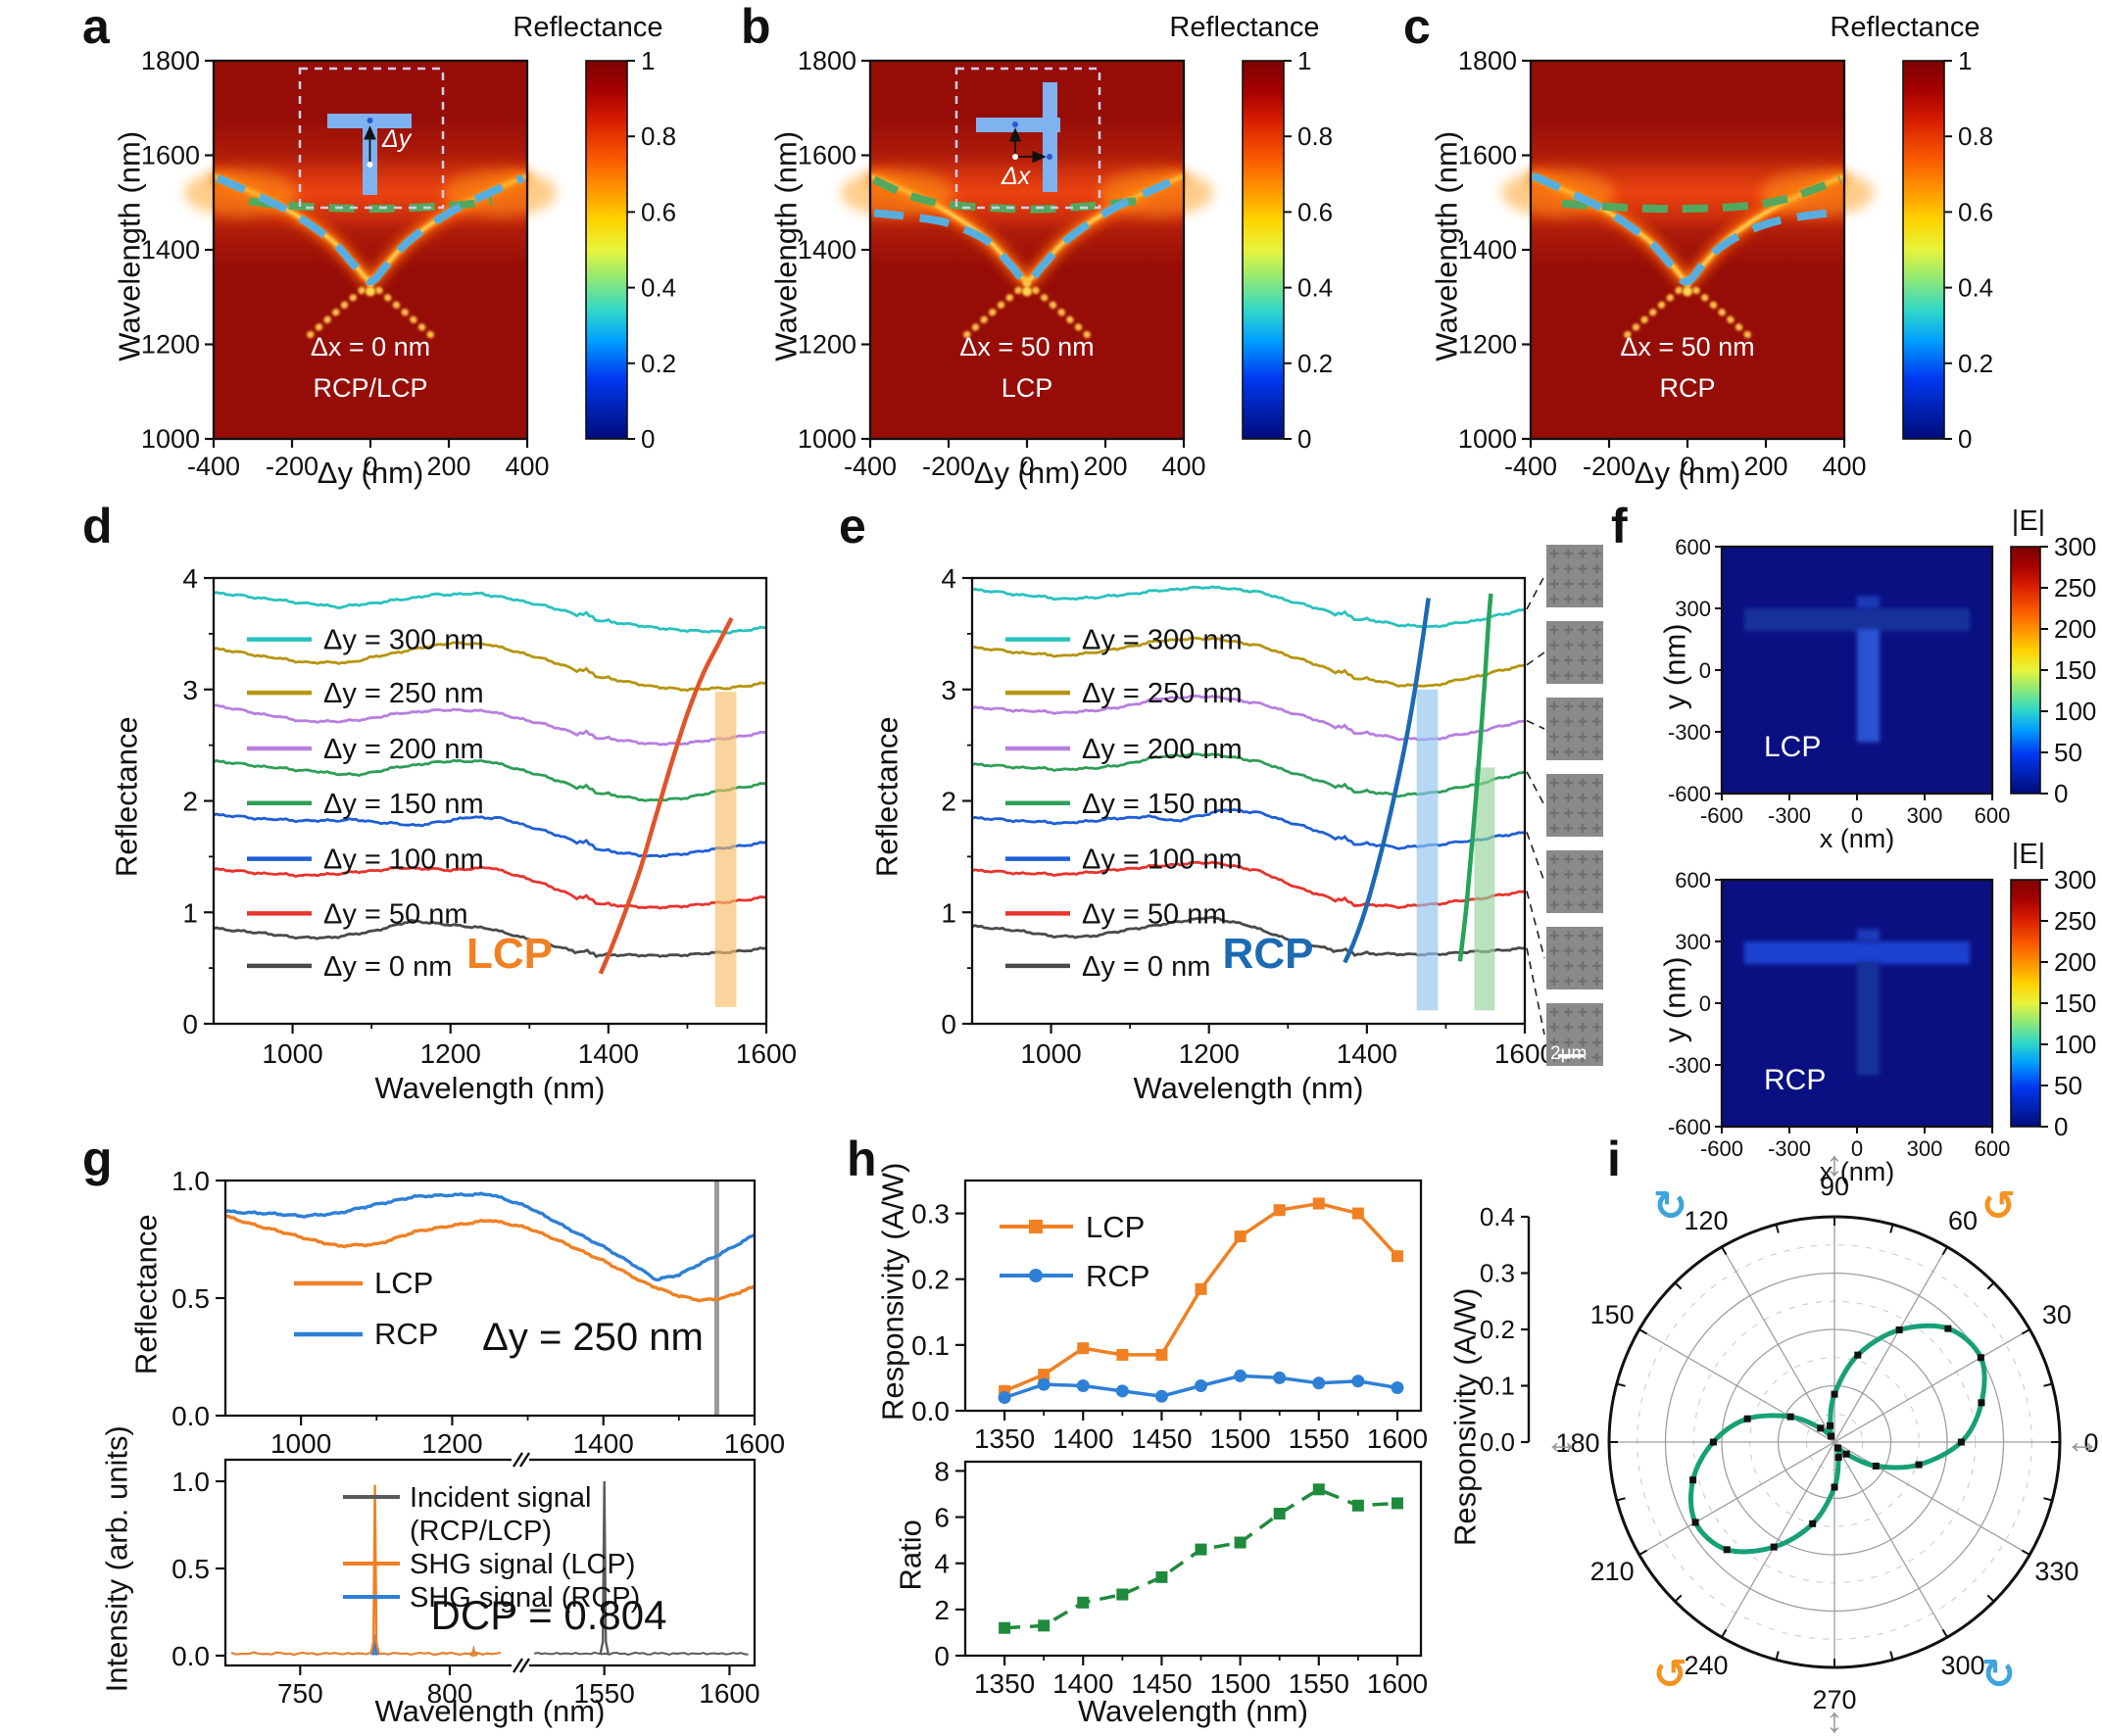 The height and width of the screenshot is (1736, 2102). I want to click on svg-text: 750, so click(300, 1694).